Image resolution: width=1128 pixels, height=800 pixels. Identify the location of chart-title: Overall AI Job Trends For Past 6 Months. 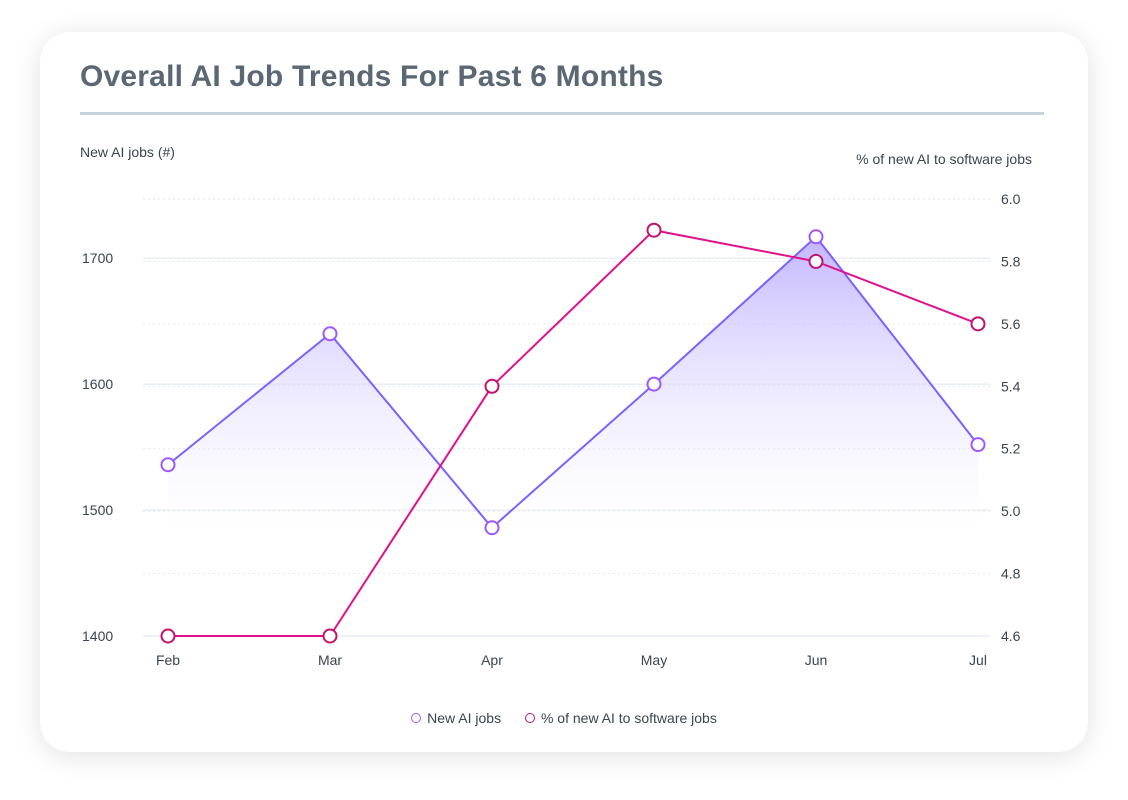
(372, 76).